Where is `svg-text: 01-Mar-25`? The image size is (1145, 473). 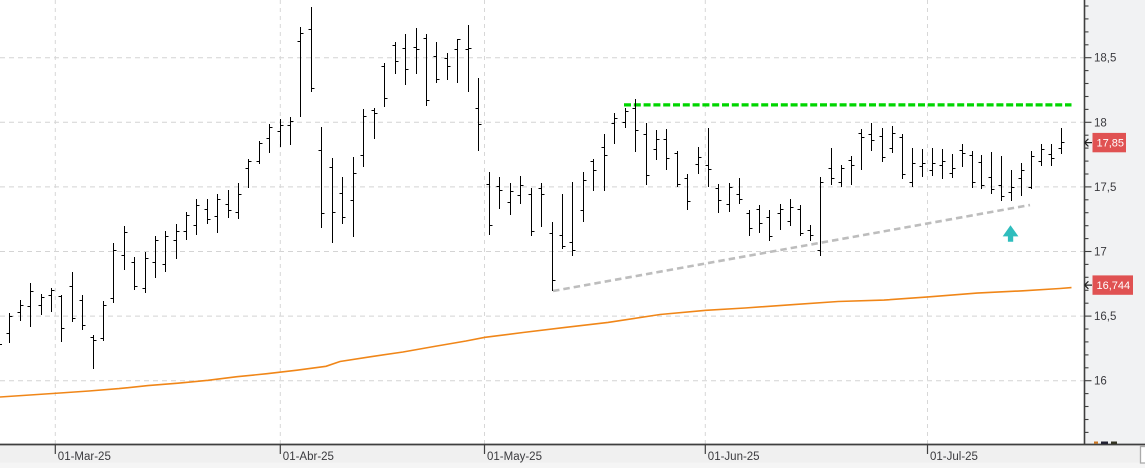 svg-text: 01-Mar-25 is located at coordinates (84, 457).